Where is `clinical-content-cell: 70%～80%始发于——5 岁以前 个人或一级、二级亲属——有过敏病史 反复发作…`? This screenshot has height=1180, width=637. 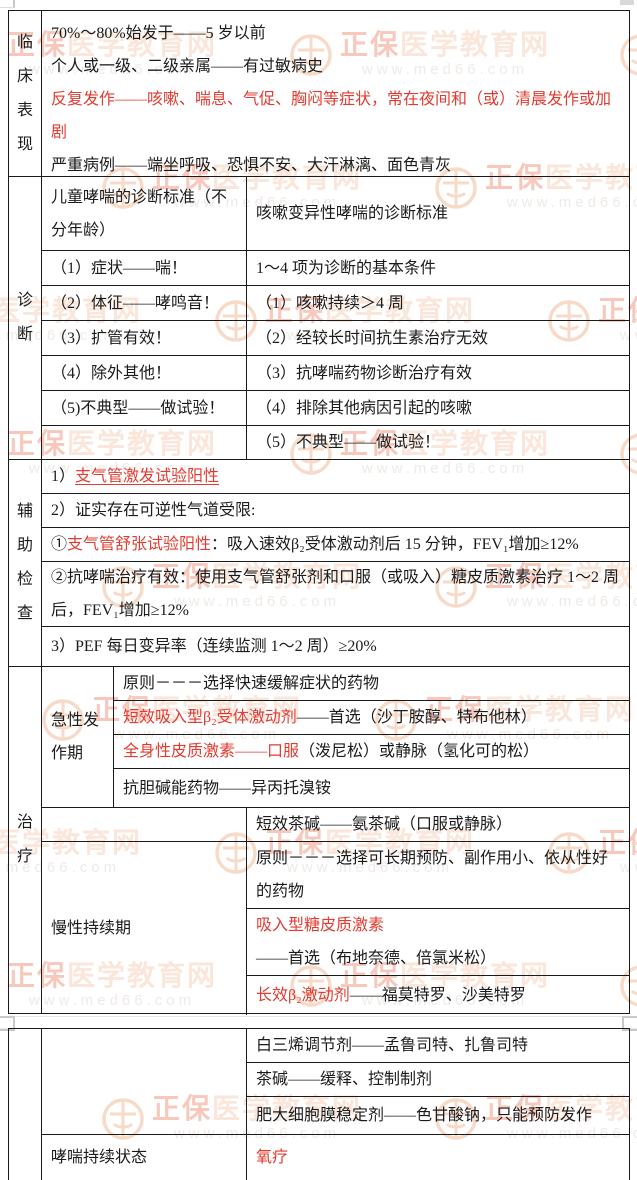 clinical-content-cell: 70%～80%始发于——5 岁以前 个人或一级、二级亲属——有过敏病史 反复发作… is located at coordinates (335, 93).